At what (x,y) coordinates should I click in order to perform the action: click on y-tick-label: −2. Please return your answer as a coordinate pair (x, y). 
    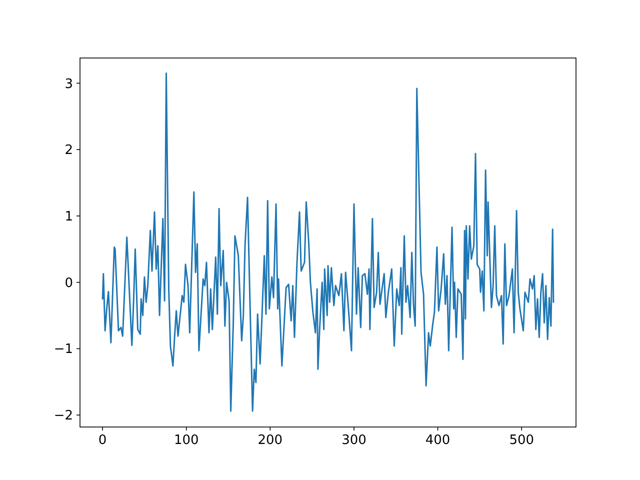
    Looking at the image, I should click on (63, 416).